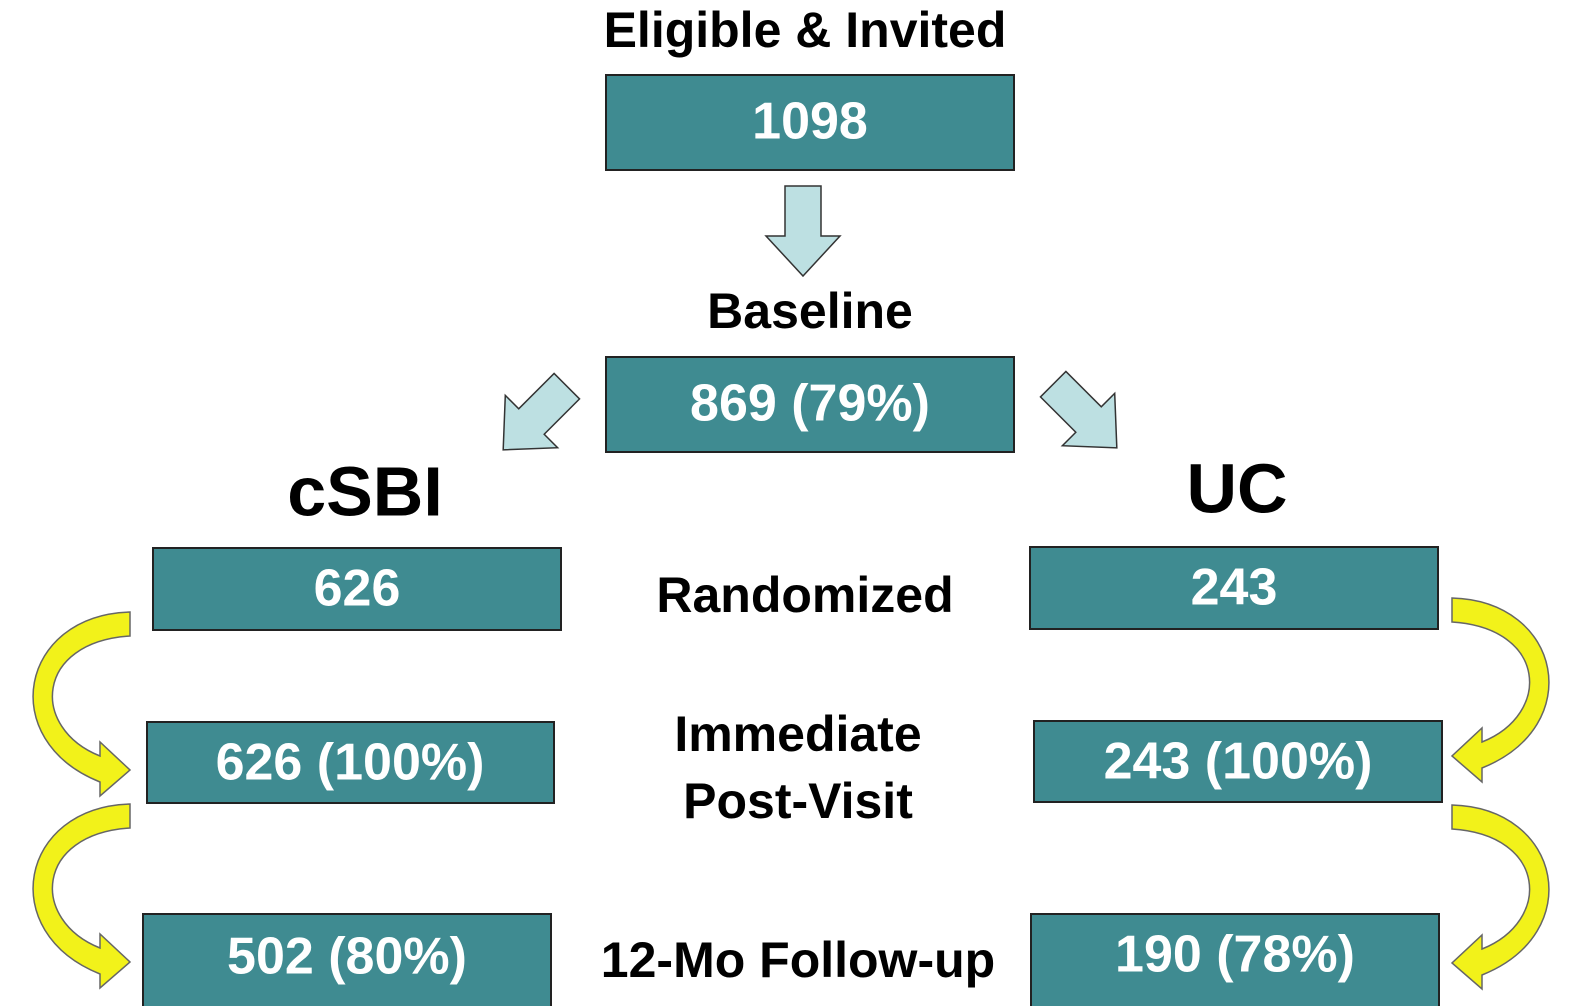 This screenshot has width=1585, height=1006. I want to click on box: 626 (100%), so click(350, 762).